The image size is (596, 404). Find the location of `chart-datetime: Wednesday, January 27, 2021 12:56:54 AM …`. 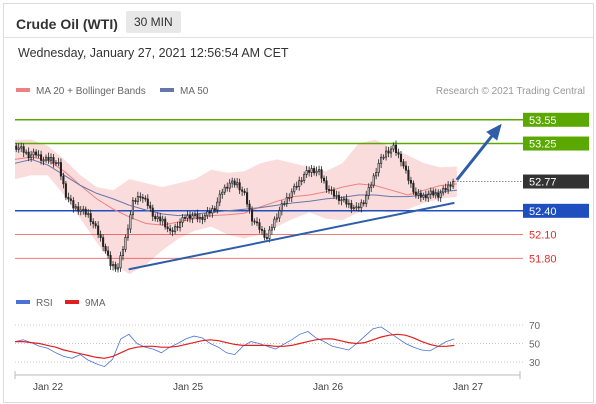

chart-datetime: Wednesday, January 27, 2021 12:56:54 AM … is located at coordinates (153, 53).